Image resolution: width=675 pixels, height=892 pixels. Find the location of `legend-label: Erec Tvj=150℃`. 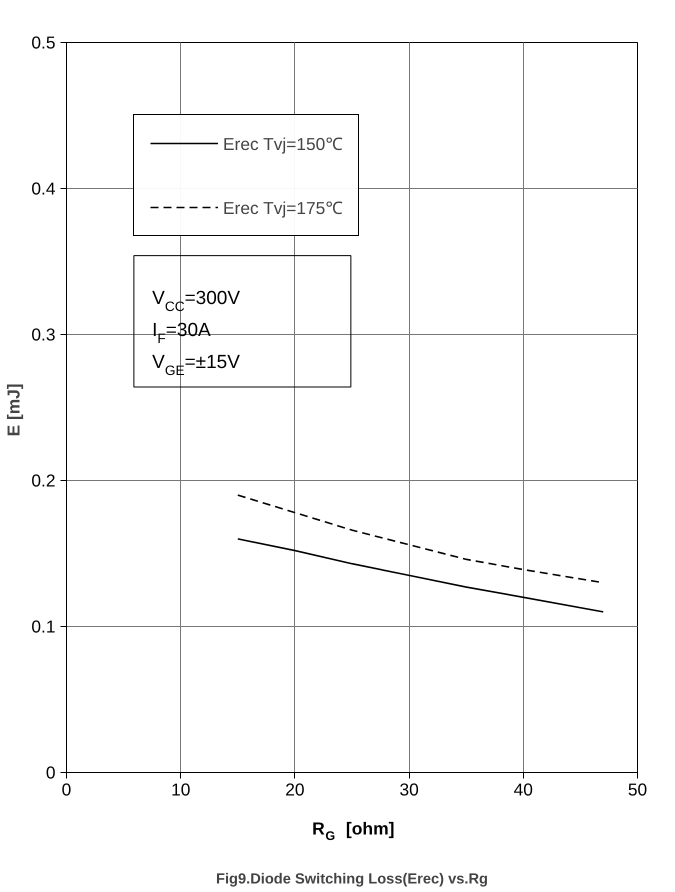

legend-label: Erec Tvj=150℃ is located at coordinates (282, 144).